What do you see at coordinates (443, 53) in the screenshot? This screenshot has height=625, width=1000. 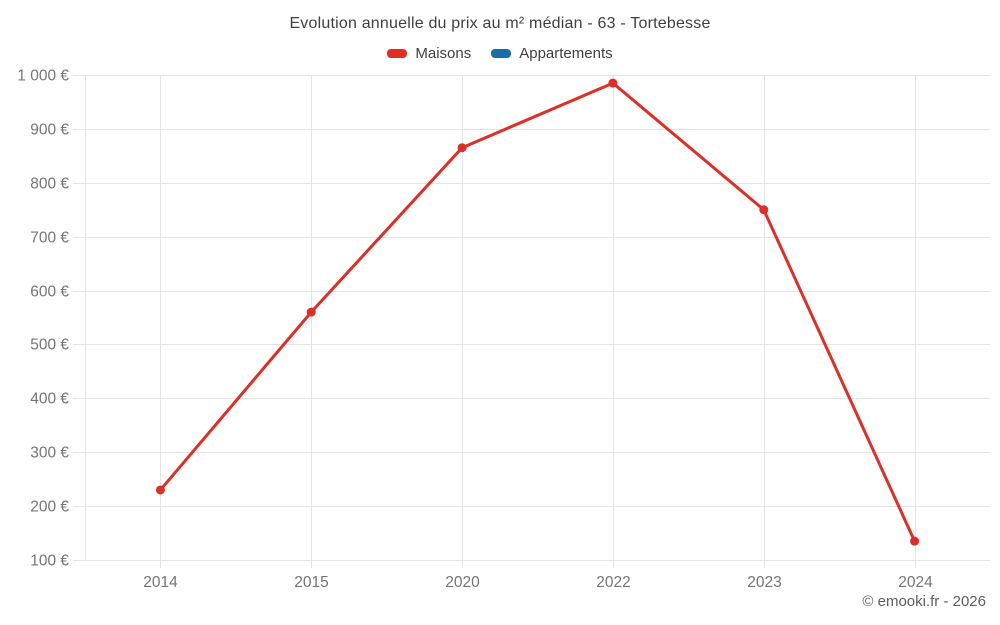 I see `legend-label-maisons: Maisons` at bounding box center [443, 53].